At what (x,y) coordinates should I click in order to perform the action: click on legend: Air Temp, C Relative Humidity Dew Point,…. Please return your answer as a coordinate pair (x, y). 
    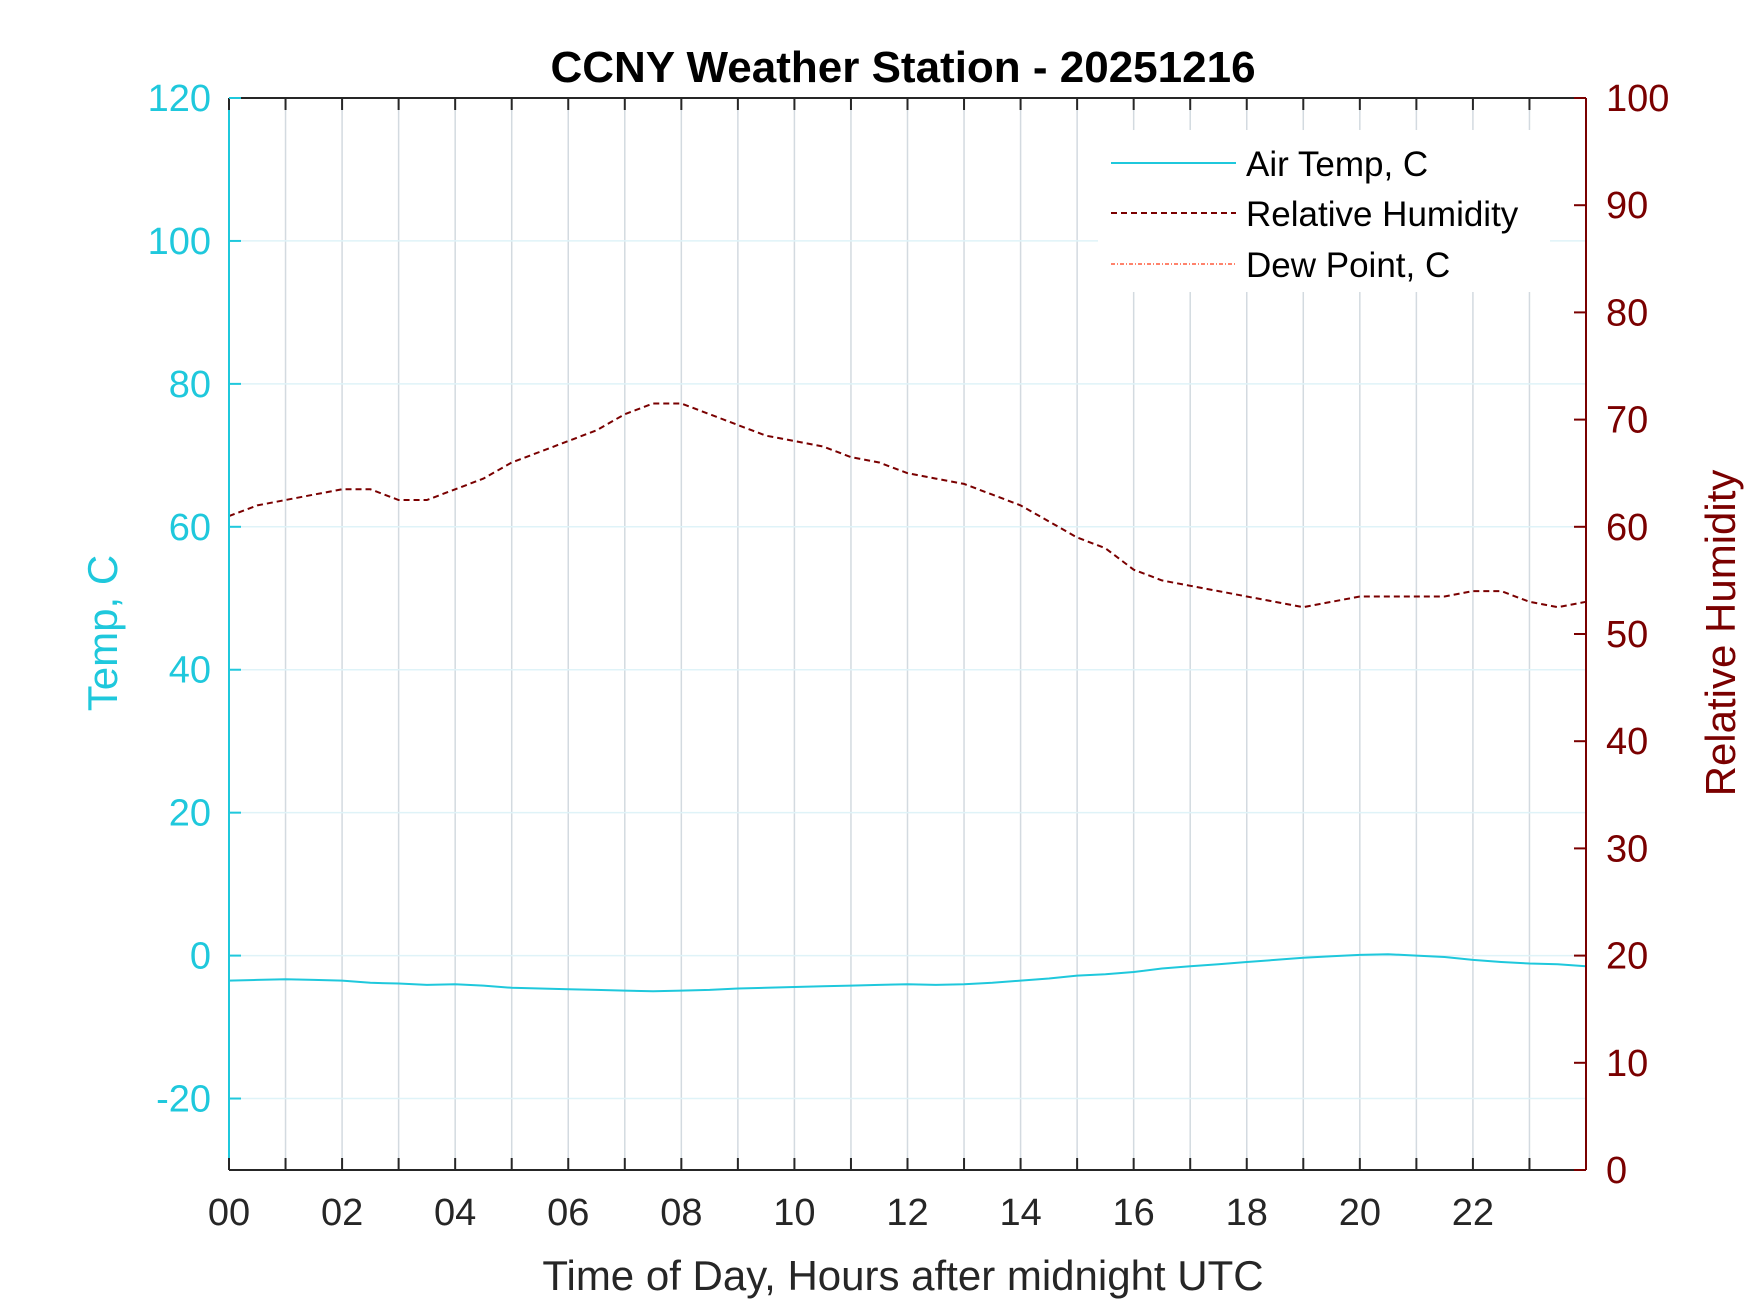
    Looking at the image, I should click on (1324, 211).